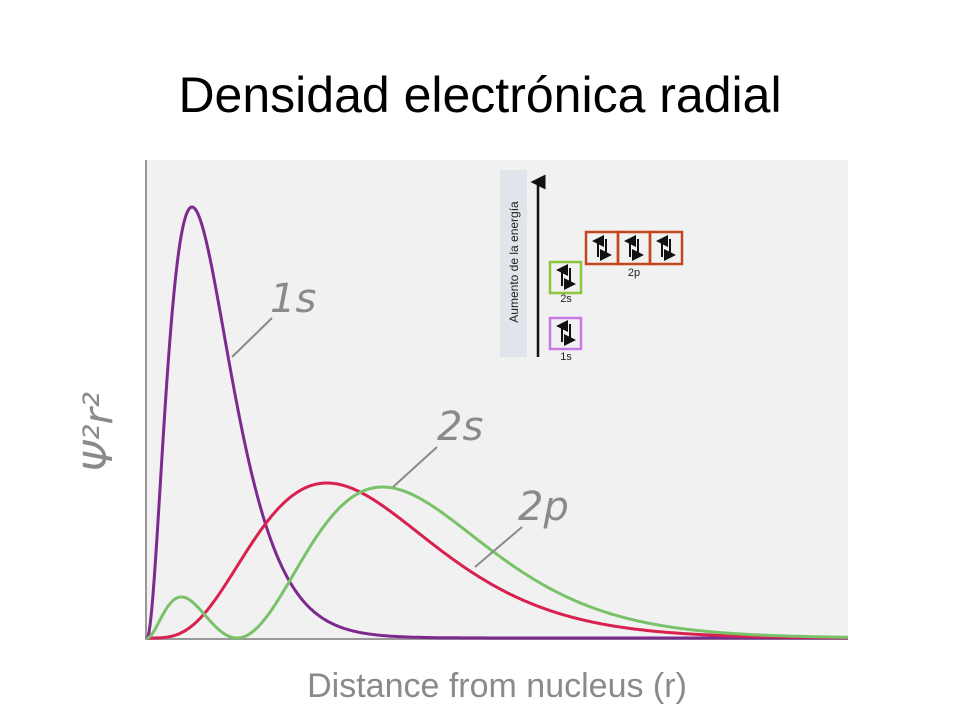  I want to click on energy-label: Aumento de la energía, so click(514, 262).